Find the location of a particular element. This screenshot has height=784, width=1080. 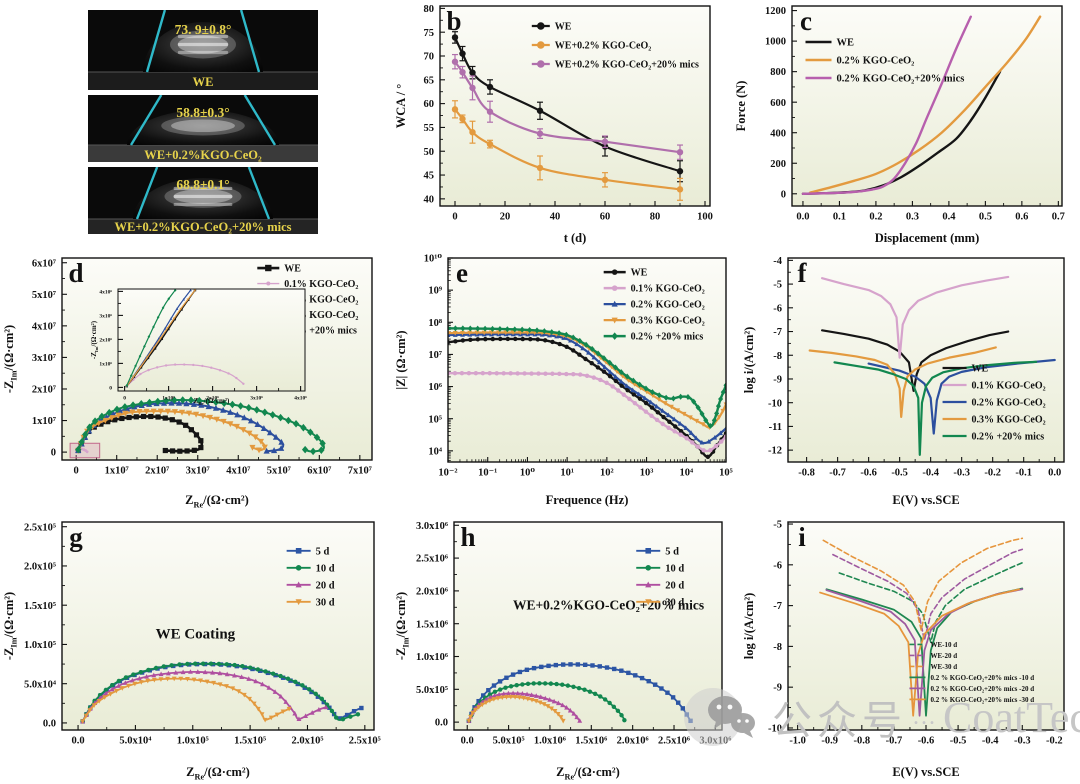

svg-text: -6 is located at coordinates (777, 308).